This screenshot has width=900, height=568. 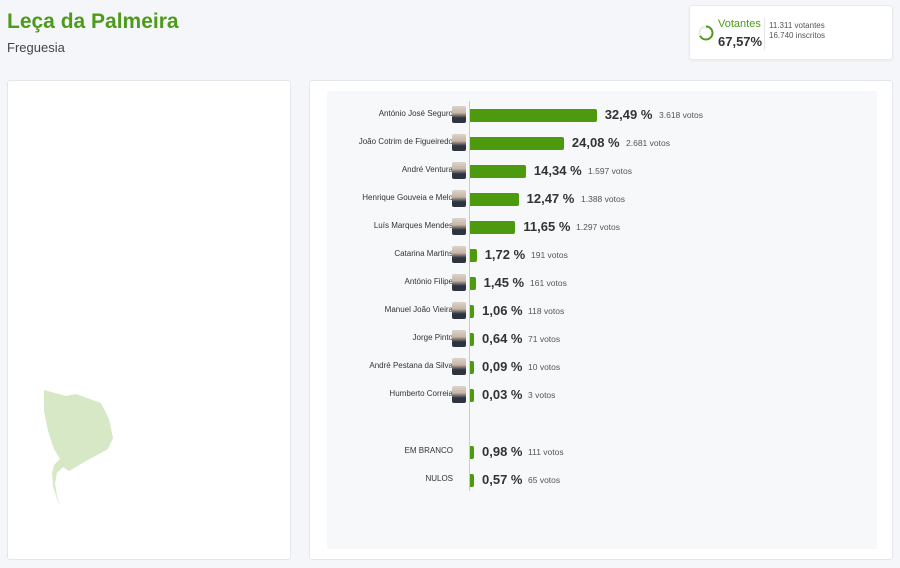 I want to click on candidate-name: Manuel João Vieira, so click(x=418, y=309).